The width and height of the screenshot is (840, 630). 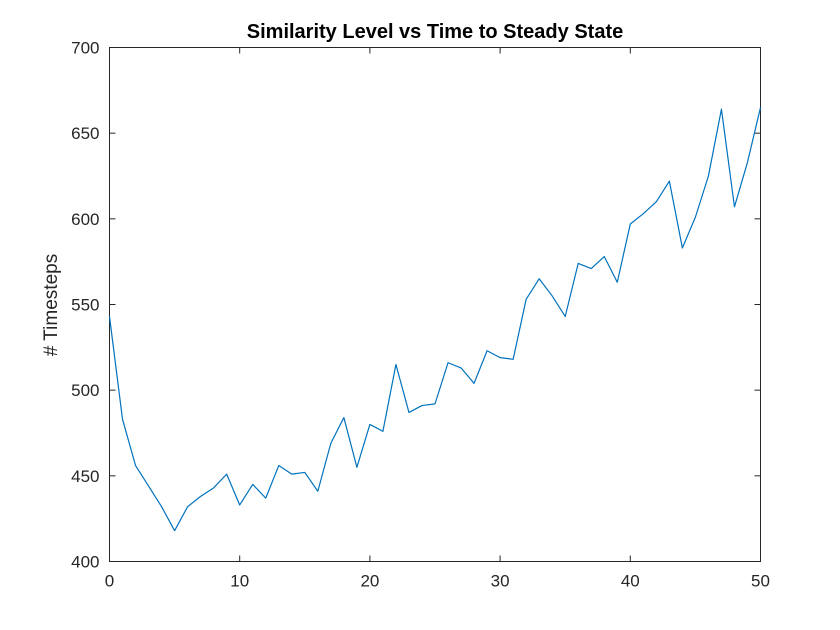 I want to click on y-tick-label: 450, so click(x=85, y=476).